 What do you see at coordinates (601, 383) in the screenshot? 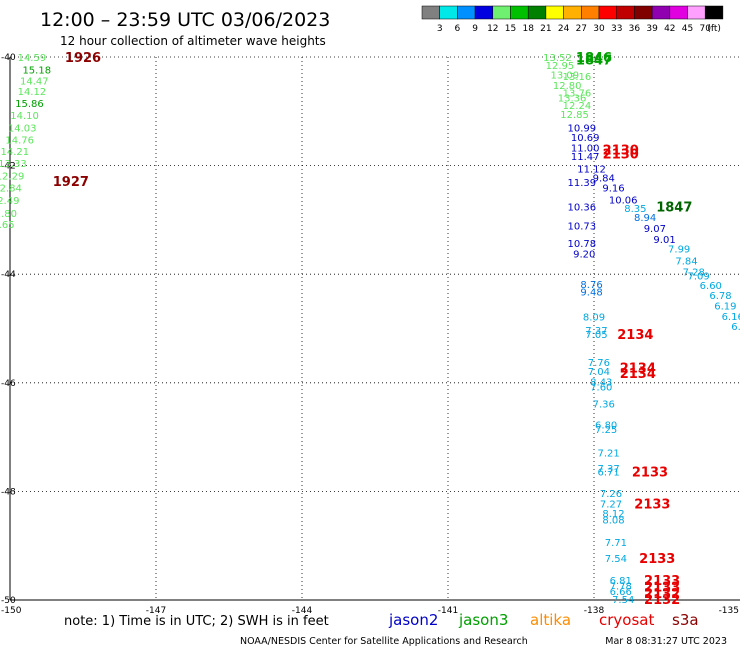
I see `wave-height-label: 8.43` at bounding box center [601, 383].